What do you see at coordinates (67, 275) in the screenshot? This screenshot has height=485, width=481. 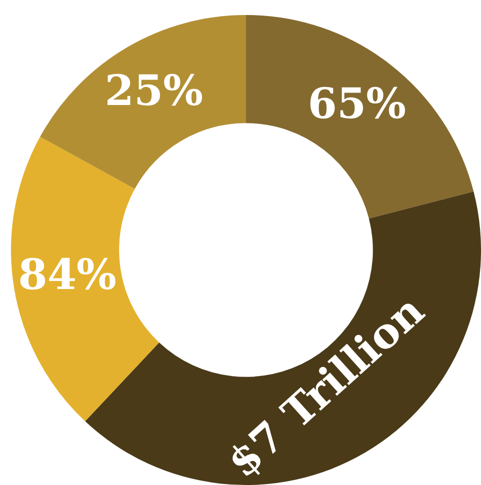 I see `text: 84%` at bounding box center [67, 275].